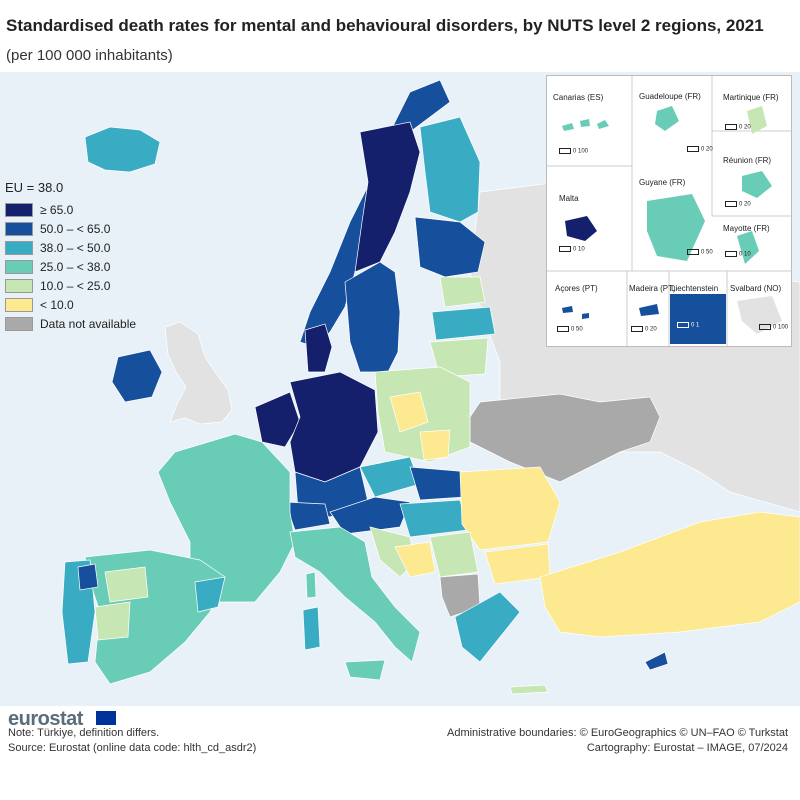 This screenshot has width=800, height=800. Describe the element at coordinates (311, 585) in the screenshot. I see `region-corsica` at that location.